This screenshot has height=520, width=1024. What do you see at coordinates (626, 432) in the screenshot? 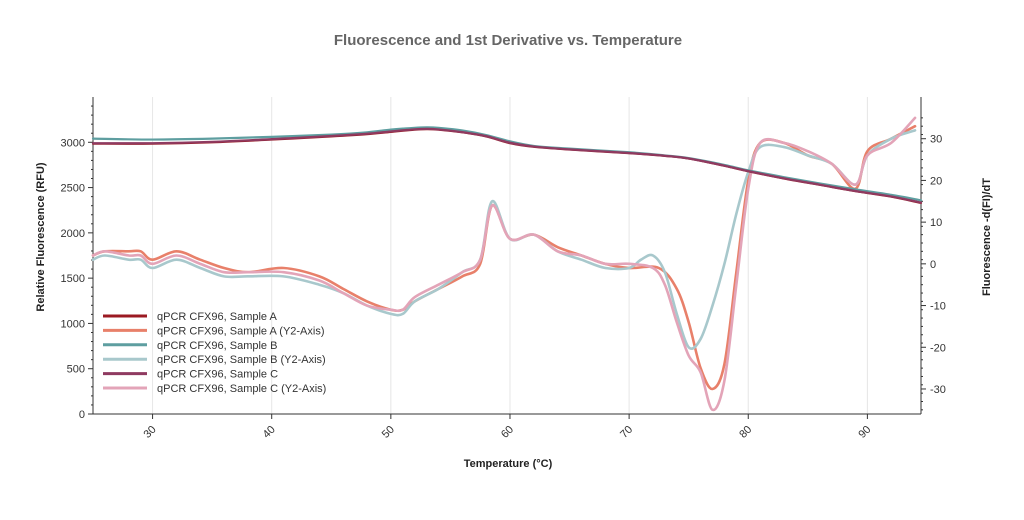
I see `x-tick-label: 70` at bounding box center [626, 432].